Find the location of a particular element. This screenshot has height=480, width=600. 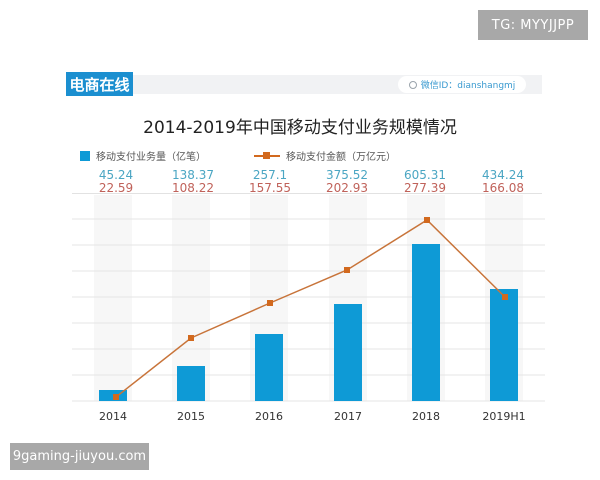

value-count-2019h1: 434.24 is located at coordinates (503, 175).